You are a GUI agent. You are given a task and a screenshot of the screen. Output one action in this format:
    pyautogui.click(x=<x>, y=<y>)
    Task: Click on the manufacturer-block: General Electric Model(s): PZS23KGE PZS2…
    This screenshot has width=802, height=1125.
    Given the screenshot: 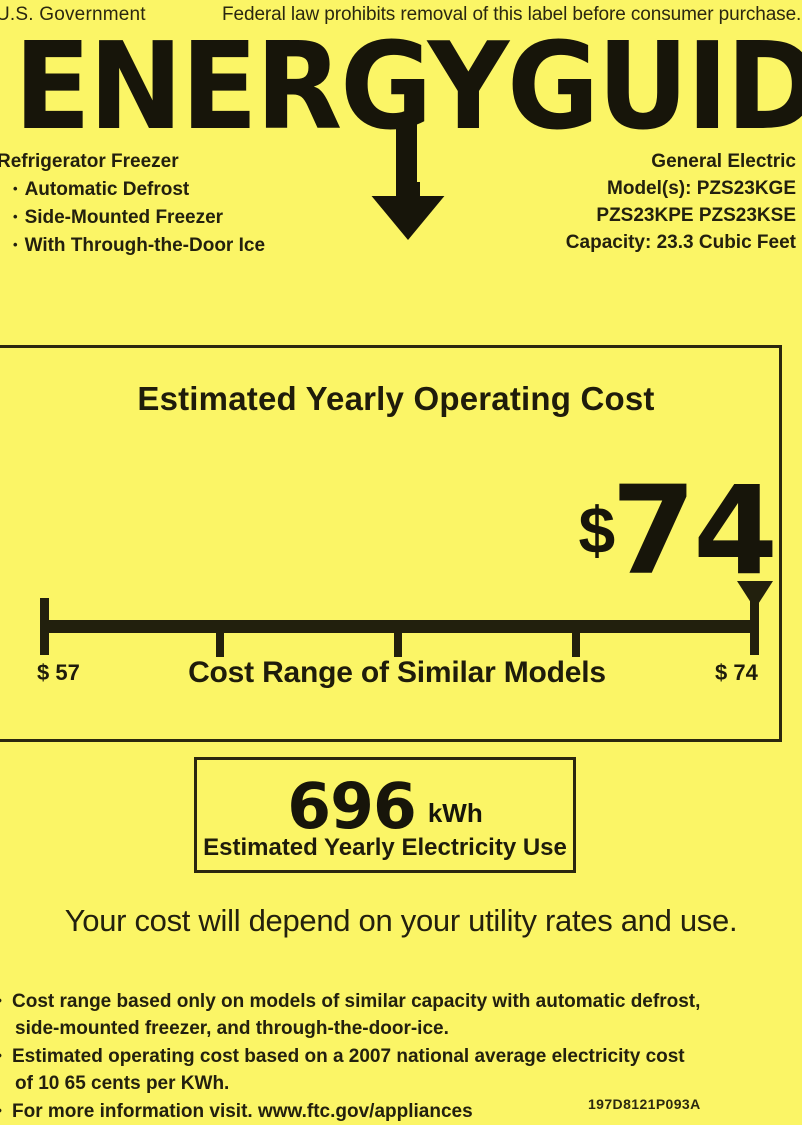 What is the action you would take?
    pyautogui.click(x=681, y=202)
    